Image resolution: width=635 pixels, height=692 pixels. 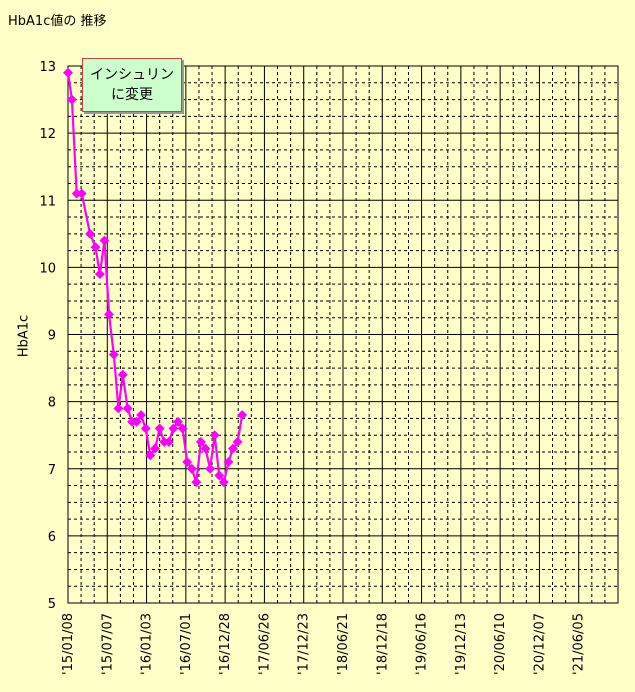 I want to click on x-tick-label: '20/12/07, so click(x=539, y=644).